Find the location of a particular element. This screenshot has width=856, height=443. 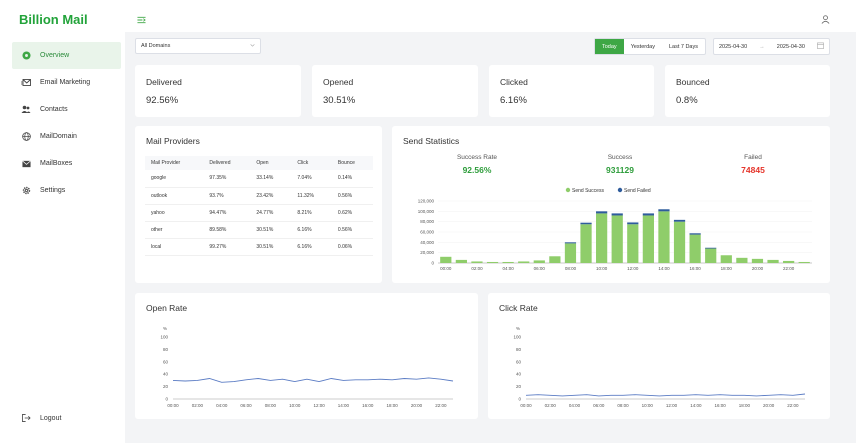

x-tick-label: 02:00 is located at coordinates (198, 405).